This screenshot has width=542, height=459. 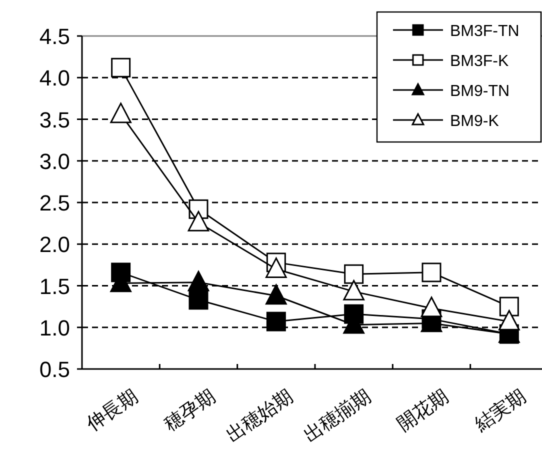 I want to click on y-tick-label: 4.5, so click(x=54, y=36).